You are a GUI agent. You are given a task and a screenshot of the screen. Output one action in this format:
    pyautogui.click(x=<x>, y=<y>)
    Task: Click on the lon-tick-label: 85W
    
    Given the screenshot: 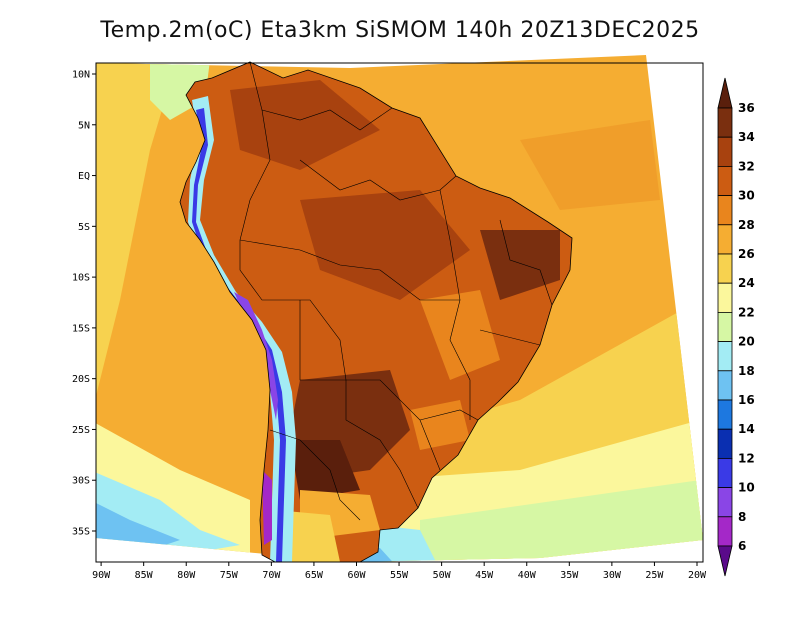 What is the action you would take?
    pyautogui.click(x=144, y=575)
    